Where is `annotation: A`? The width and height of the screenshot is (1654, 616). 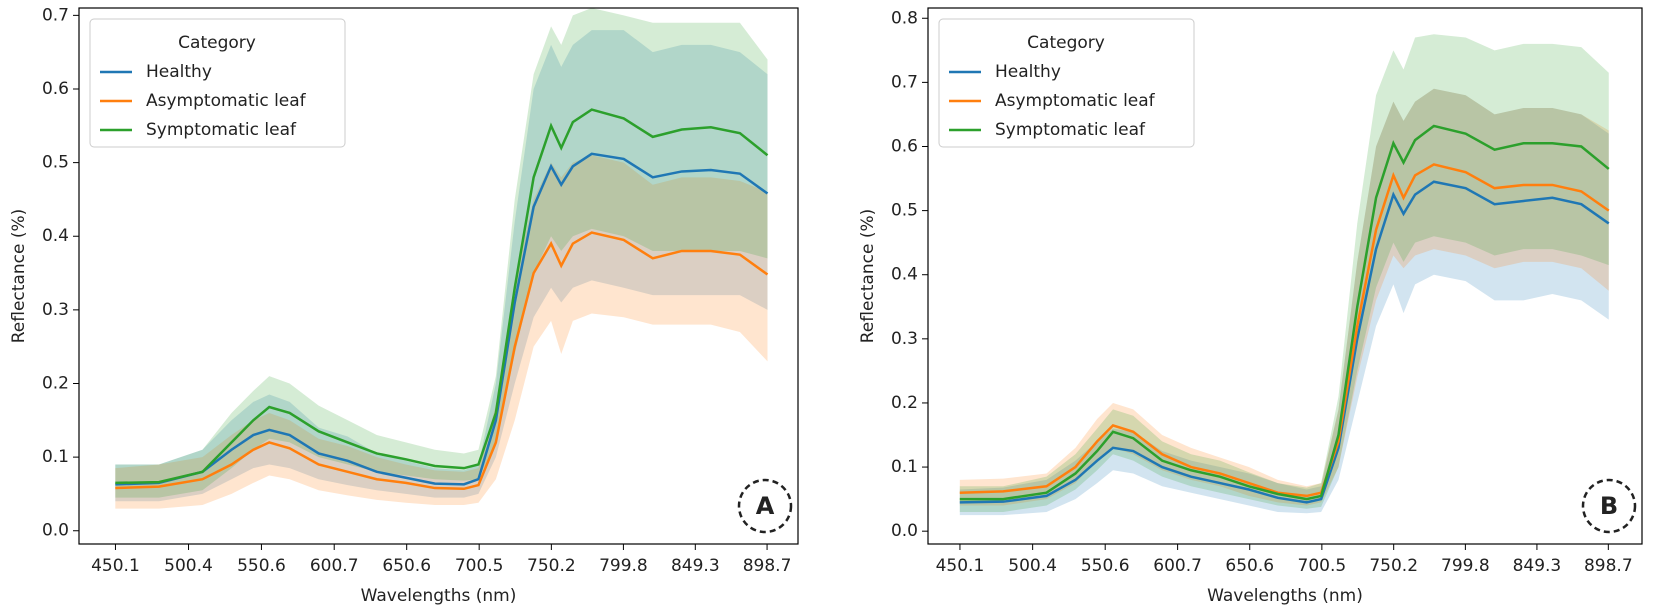 annotation: A is located at coordinates (765, 506).